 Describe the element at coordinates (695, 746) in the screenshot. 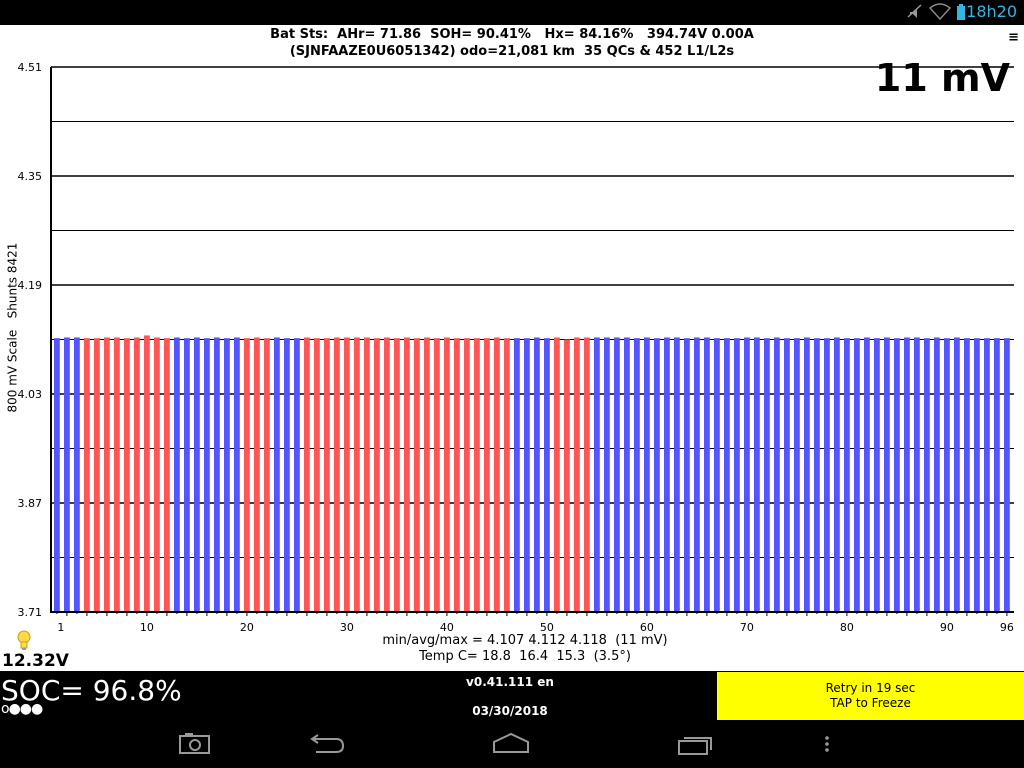

I see `recent-apps-icon` at that location.